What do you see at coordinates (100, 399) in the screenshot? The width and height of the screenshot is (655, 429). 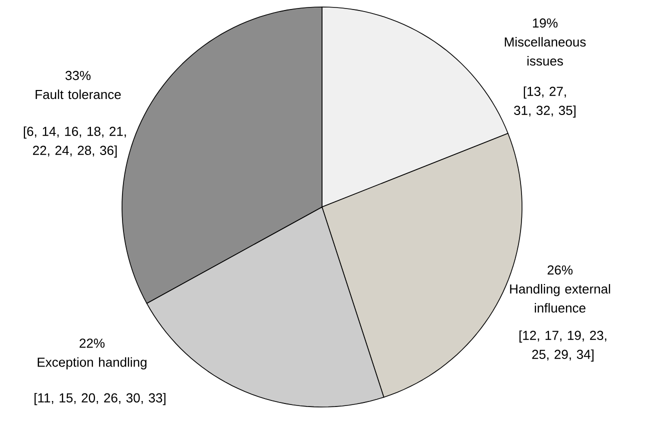 I see `text: [11, 15, 20, 26, 30, 33]` at bounding box center [100, 399].